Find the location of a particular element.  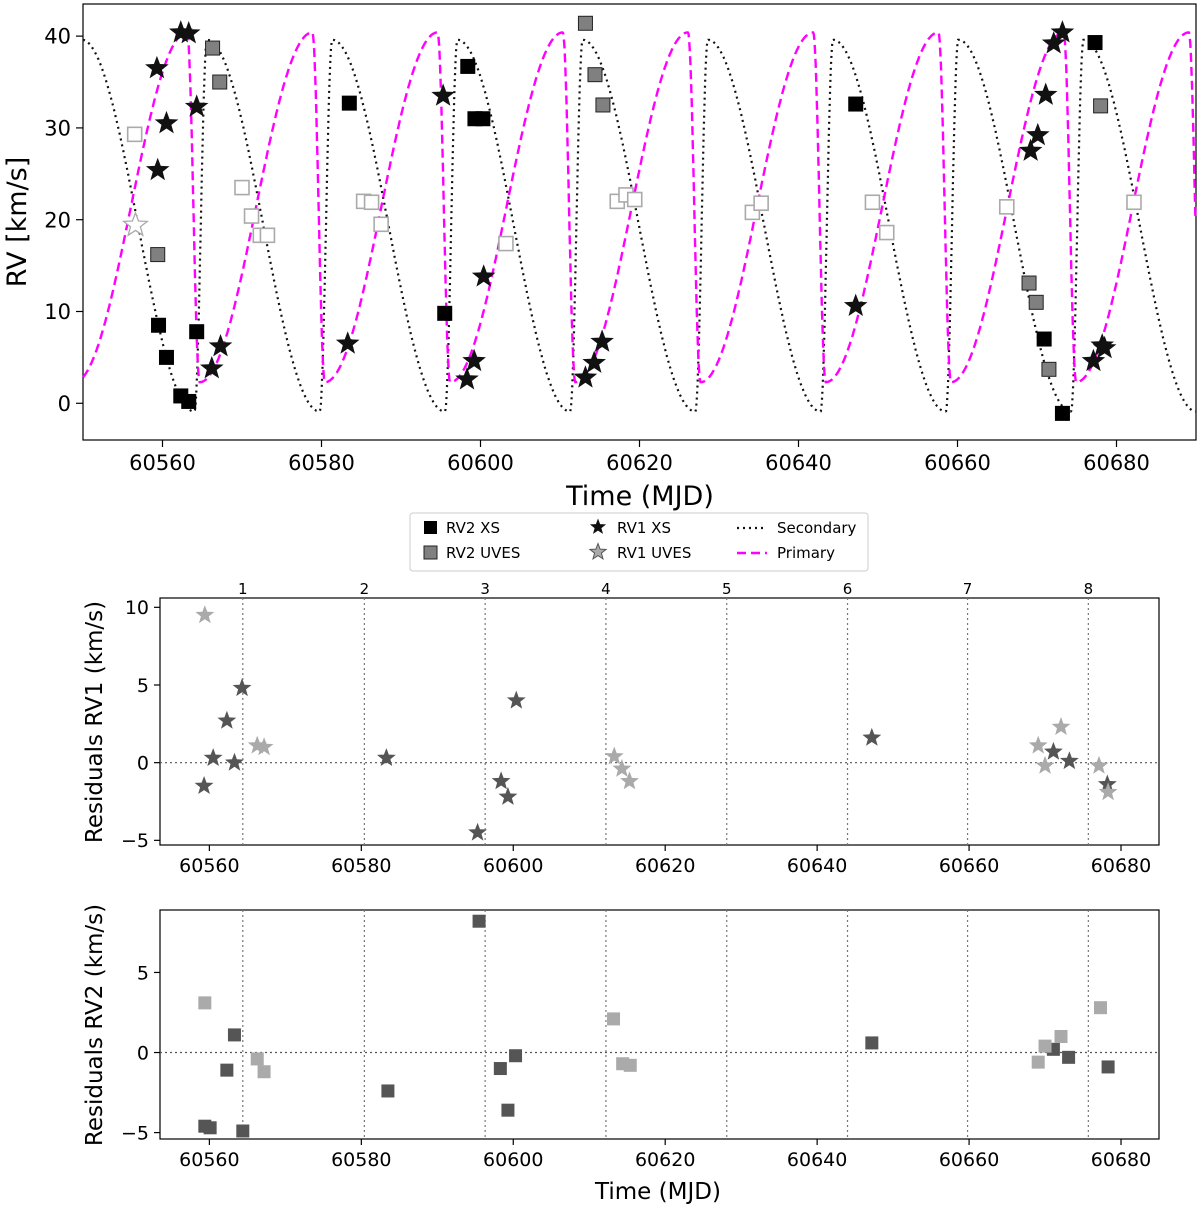

residuals-rv2-x-axis-label: Time (MJD) is located at coordinates (657, 1192).